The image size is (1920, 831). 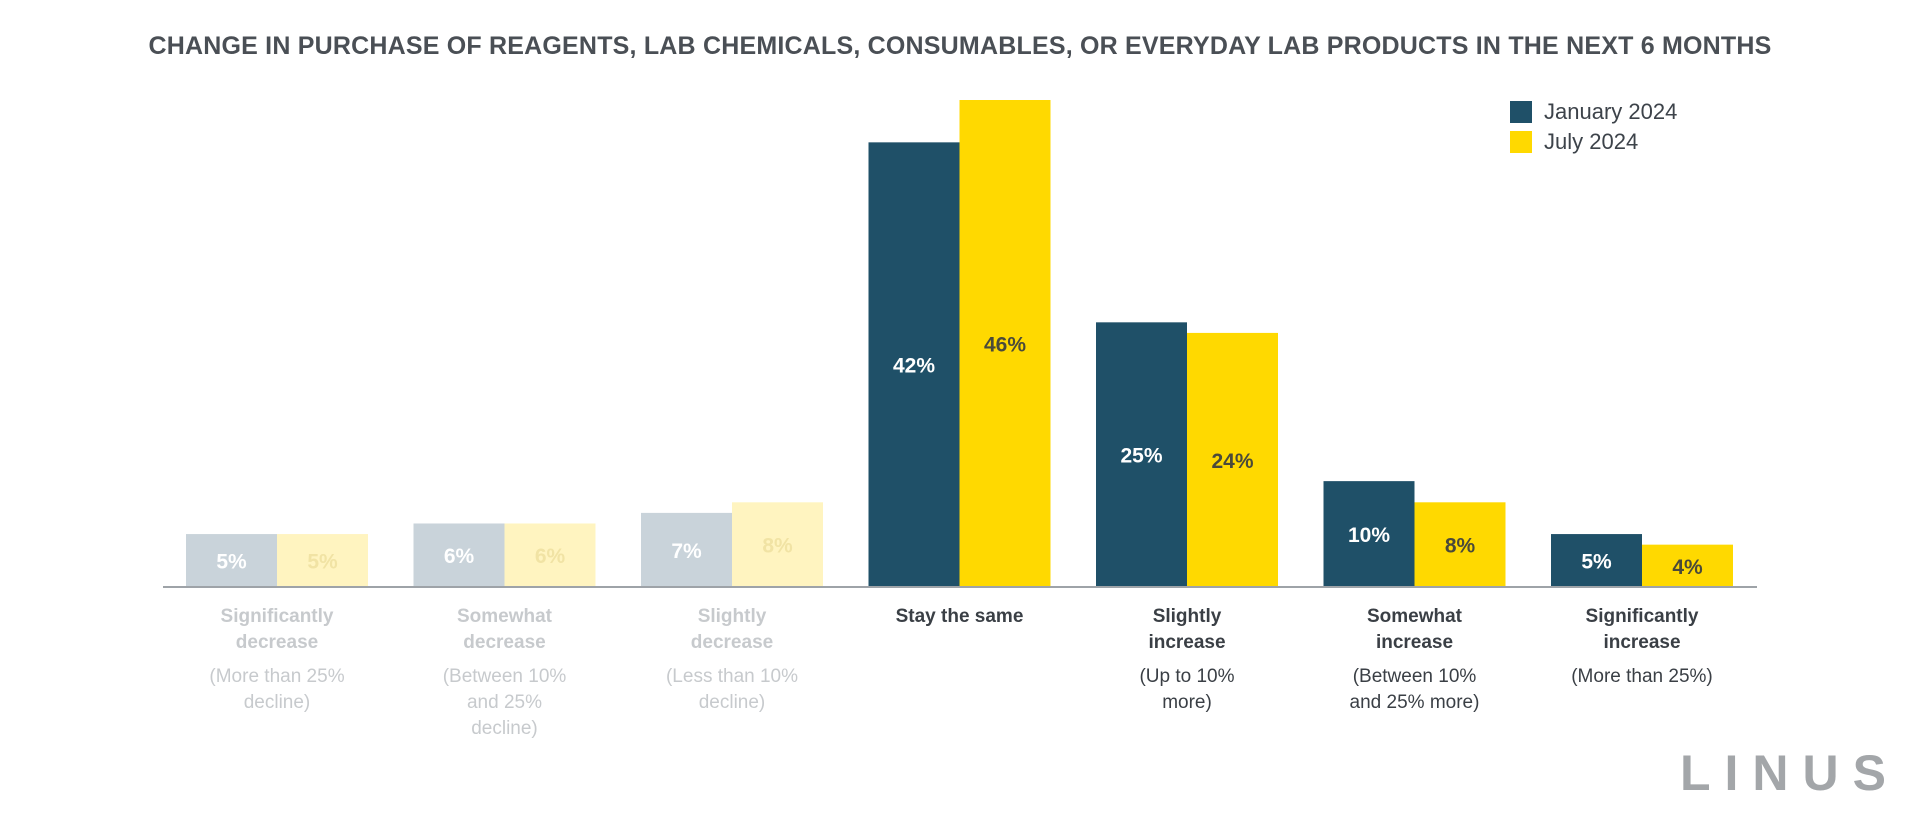 I want to click on legend-label-january: January 2024, so click(x=1611, y=111).